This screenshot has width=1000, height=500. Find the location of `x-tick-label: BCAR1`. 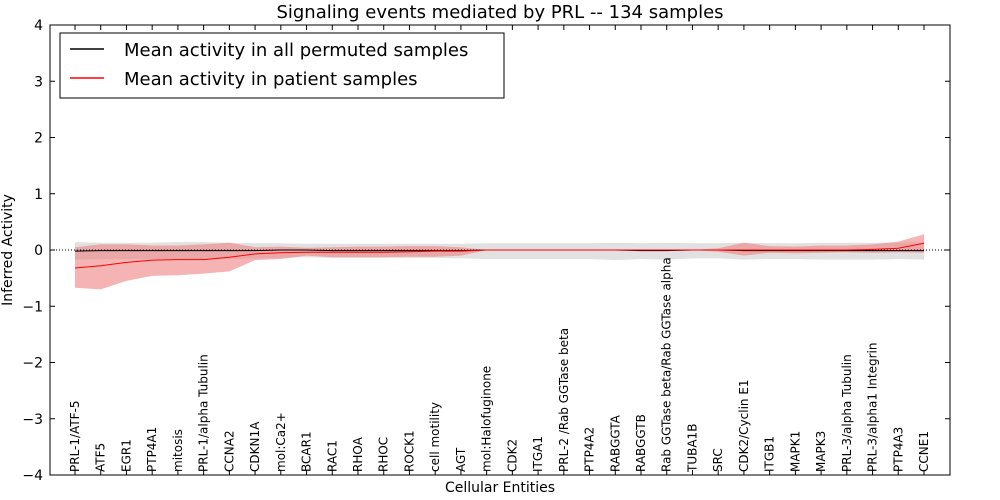

x-tick-label: BCAR1 is located at coordinates (307, 451).